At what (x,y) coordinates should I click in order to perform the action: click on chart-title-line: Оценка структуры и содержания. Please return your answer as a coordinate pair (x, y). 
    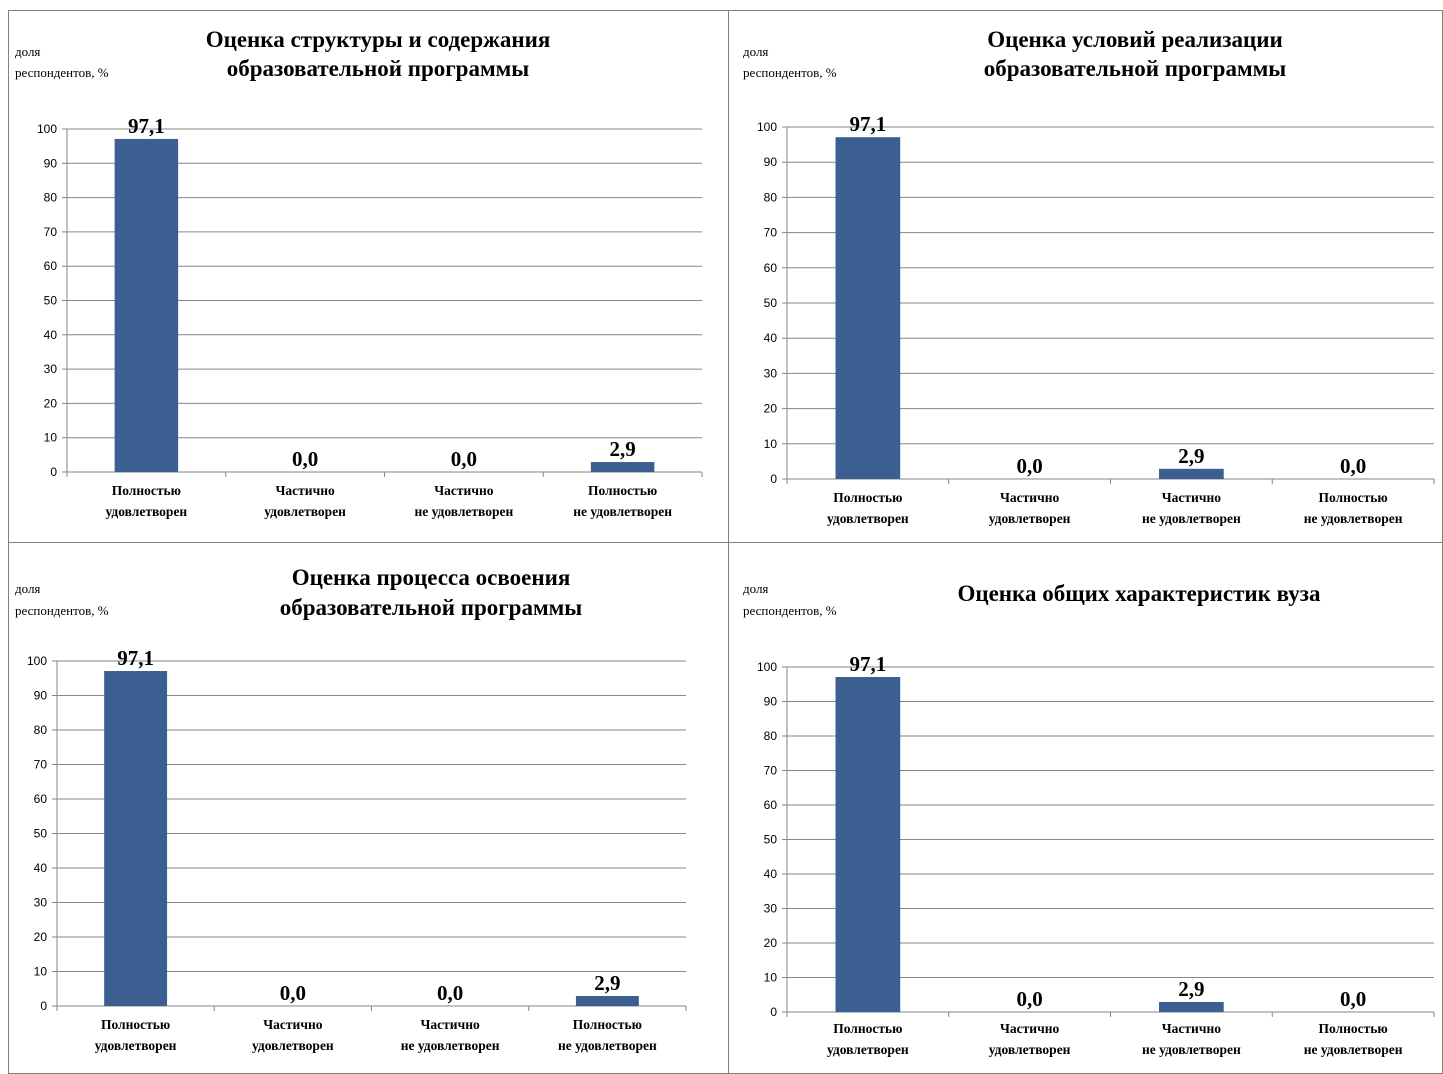
    Looking at the image, I should click on (378, 39).